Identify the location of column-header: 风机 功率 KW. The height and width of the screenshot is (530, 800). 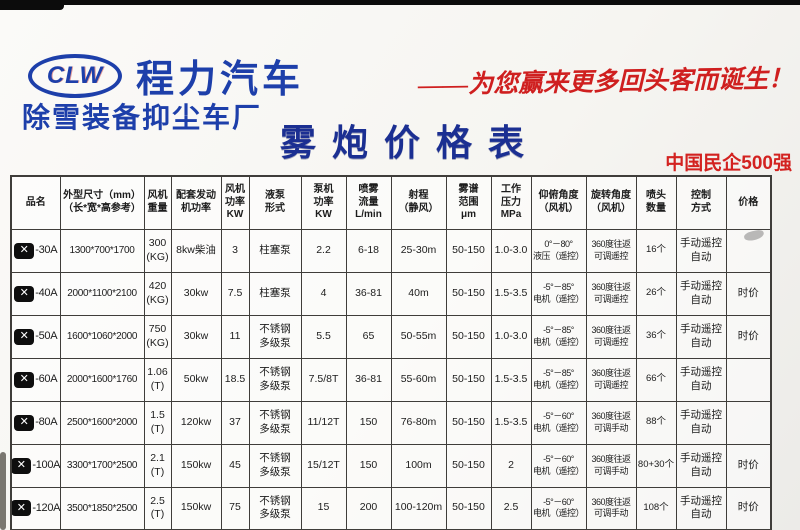
(235, 202).